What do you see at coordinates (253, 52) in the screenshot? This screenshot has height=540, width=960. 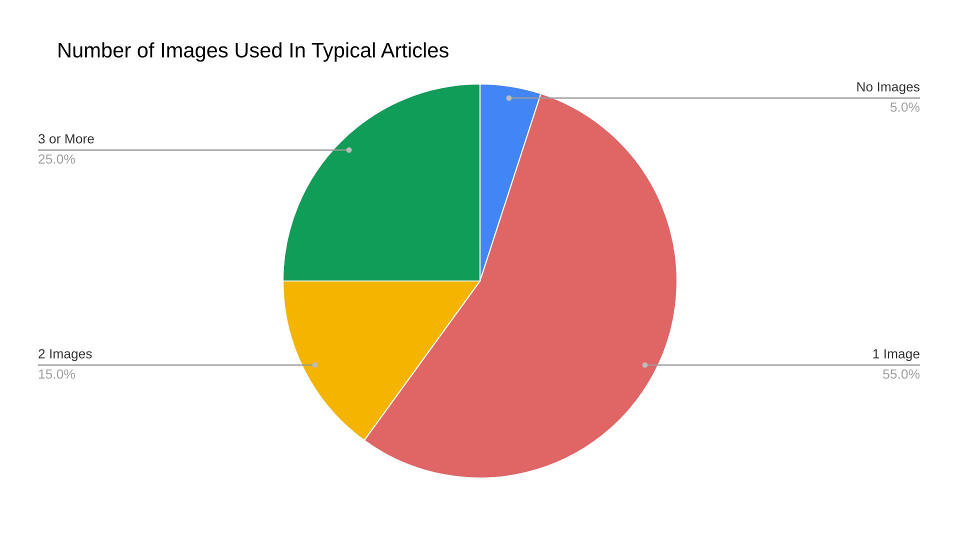 I see `chart-title: Number of Images Used In Typical Articles` at bounding box center [253, 52].